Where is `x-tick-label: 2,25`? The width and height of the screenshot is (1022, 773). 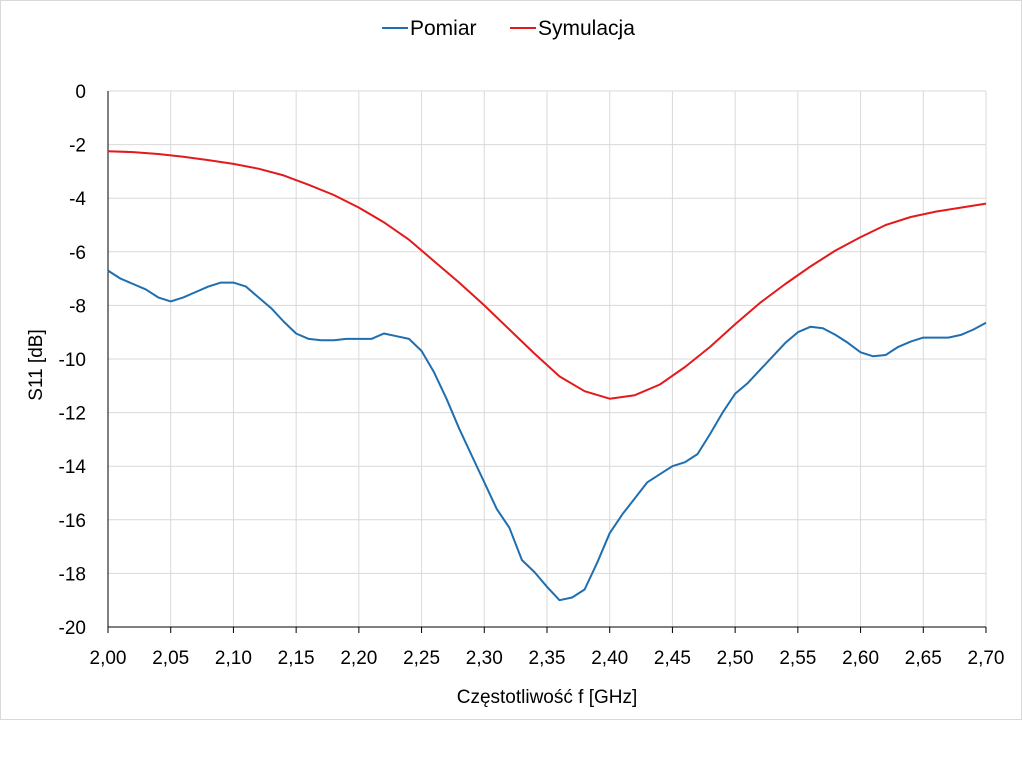 x-tick-label: 2,25 is located at coordinates (421, 658).